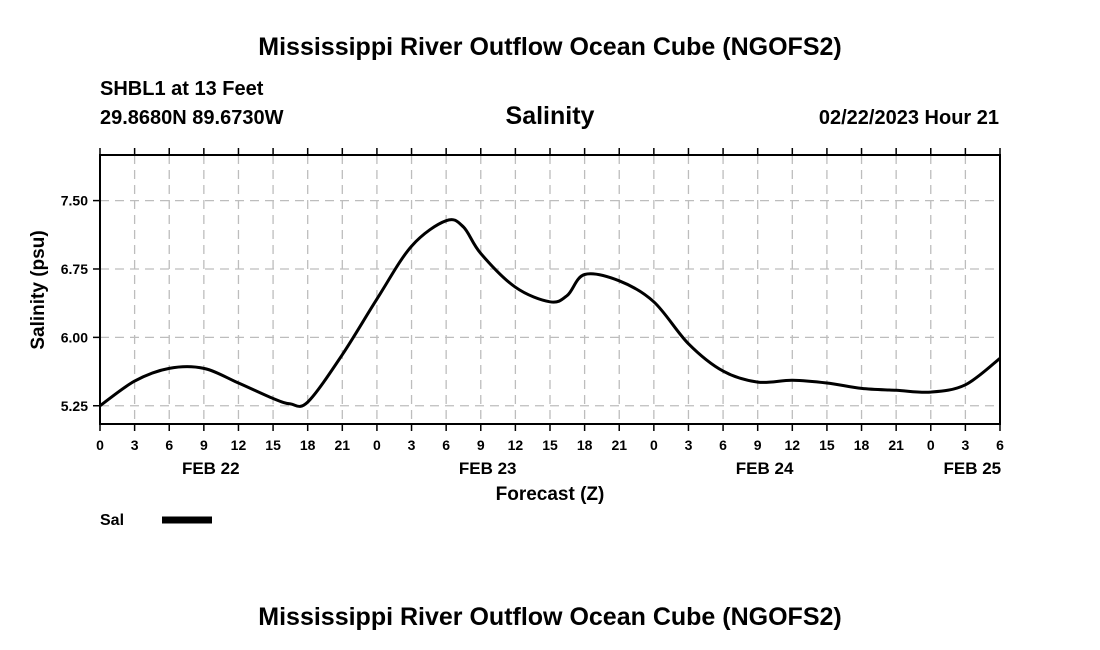 This screenshot has height=650, width=1100. I want to click on x-date-label: FEB 24, so click(765, 468).